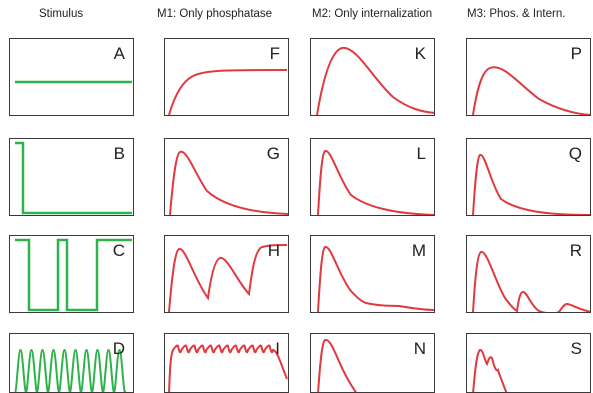 This screenshot has height=393, width=593. Describe the element at coordinates (274, 251) in the screenshot. I see `panel-label: H` at that location.